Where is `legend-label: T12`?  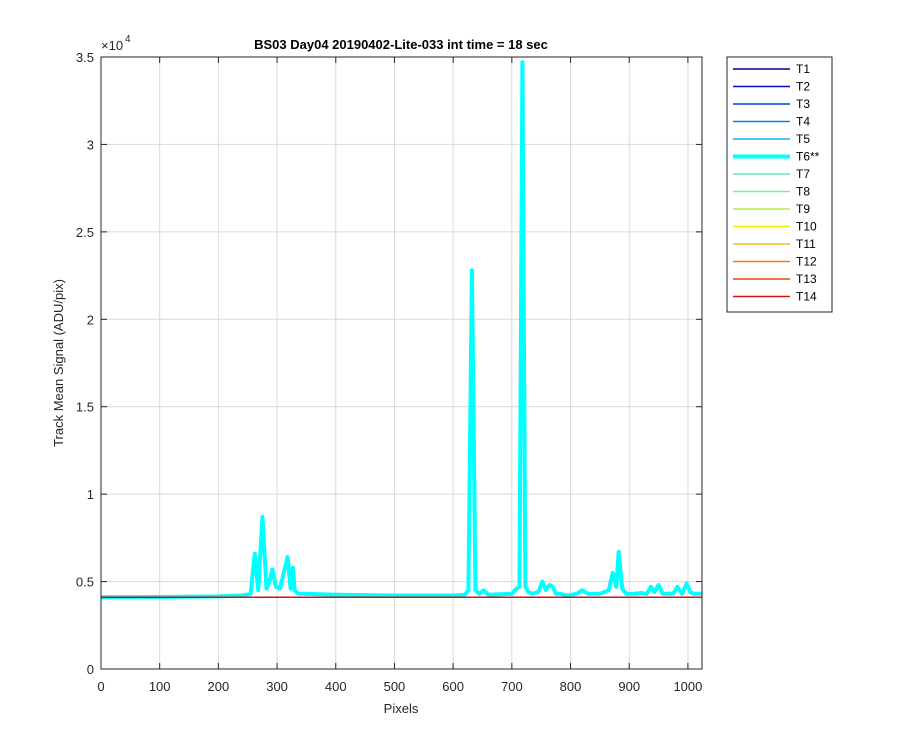
legend-label: T12 is located at coordinates (806, 262).